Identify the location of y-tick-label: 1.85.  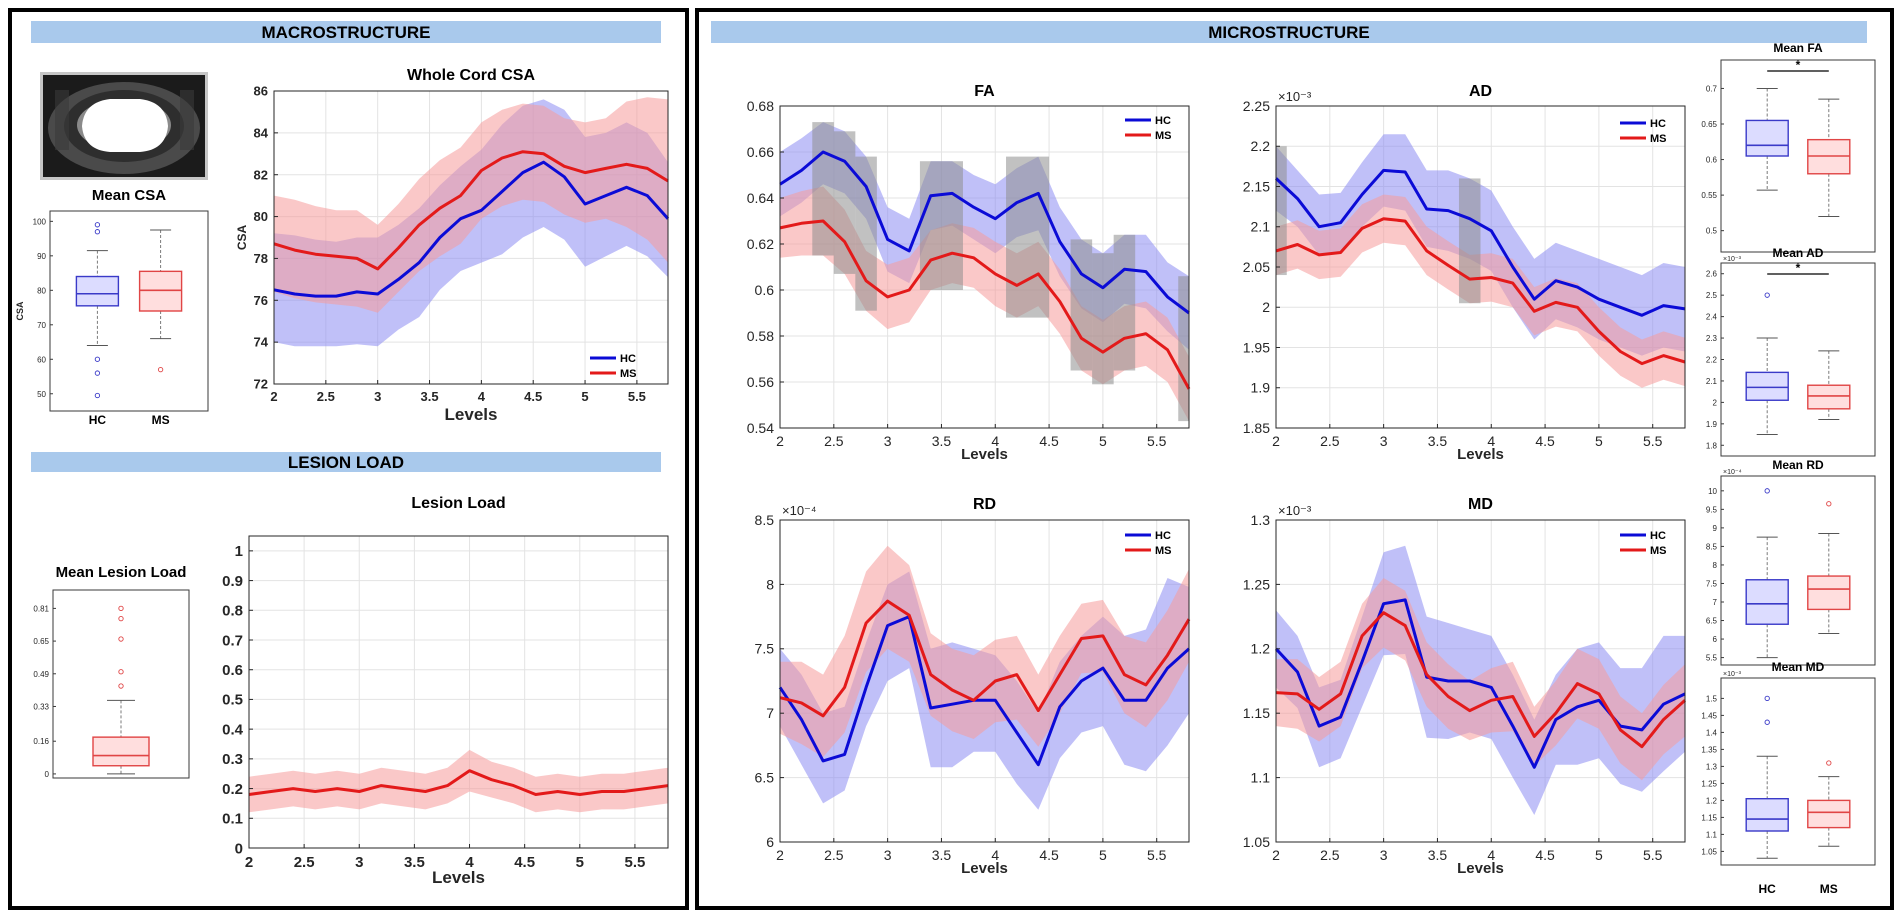
(1256, 428).